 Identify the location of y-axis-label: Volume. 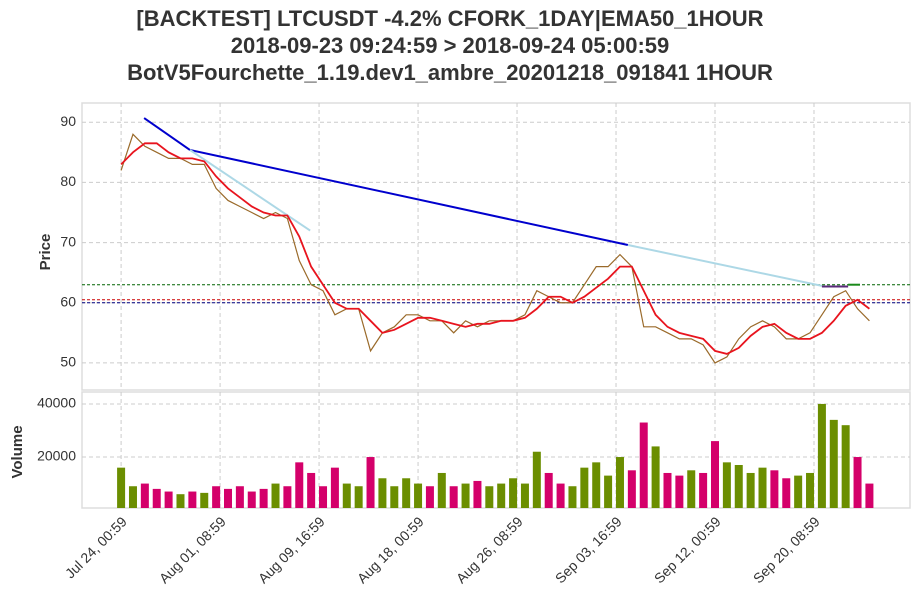
(17, 451).